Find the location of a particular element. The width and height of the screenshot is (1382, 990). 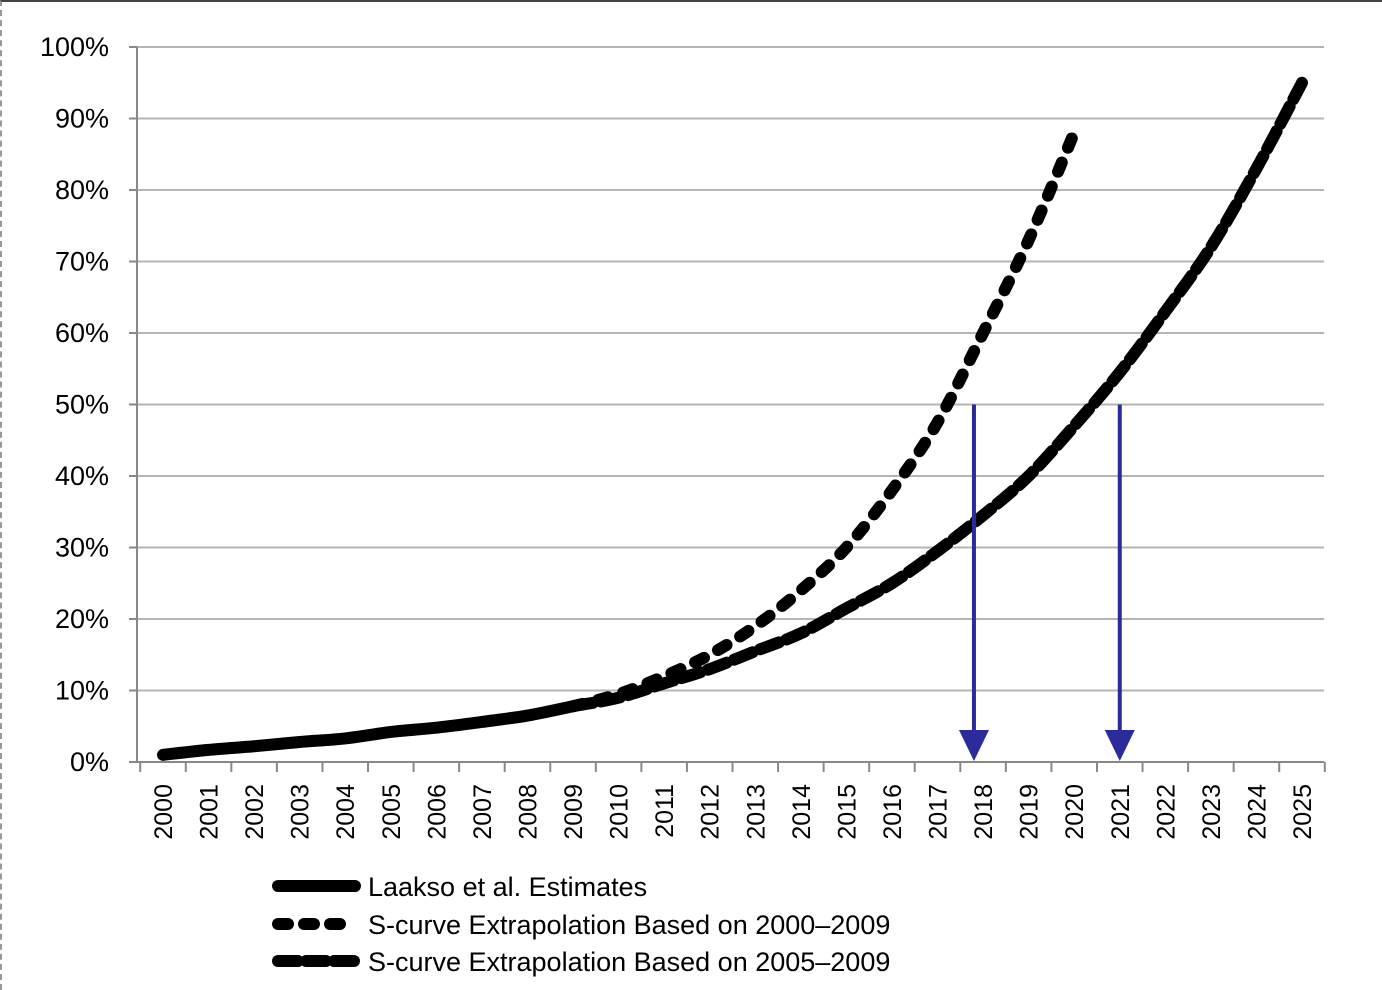

x-tick-label: 2006 is located at coordinates (437, 812).